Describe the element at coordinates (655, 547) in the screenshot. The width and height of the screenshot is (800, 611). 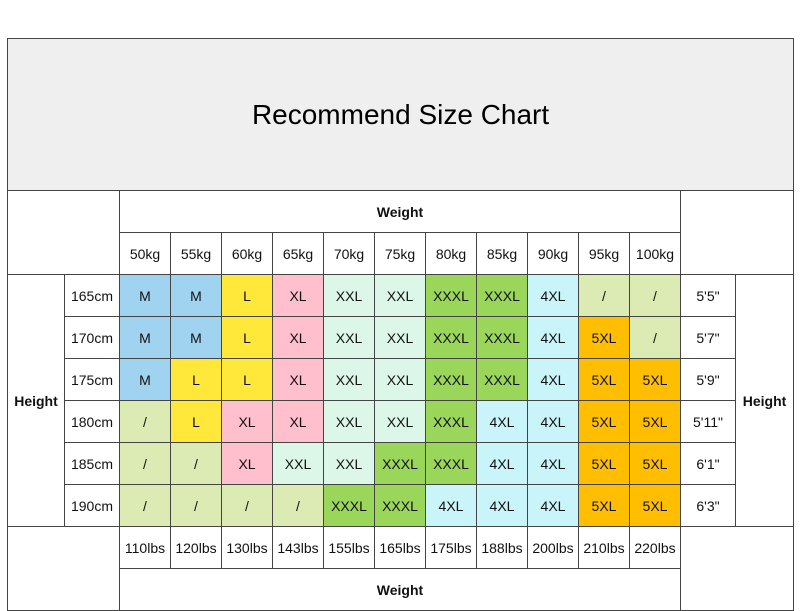
I see `weight-lbs-header: 220lbs` at that location.